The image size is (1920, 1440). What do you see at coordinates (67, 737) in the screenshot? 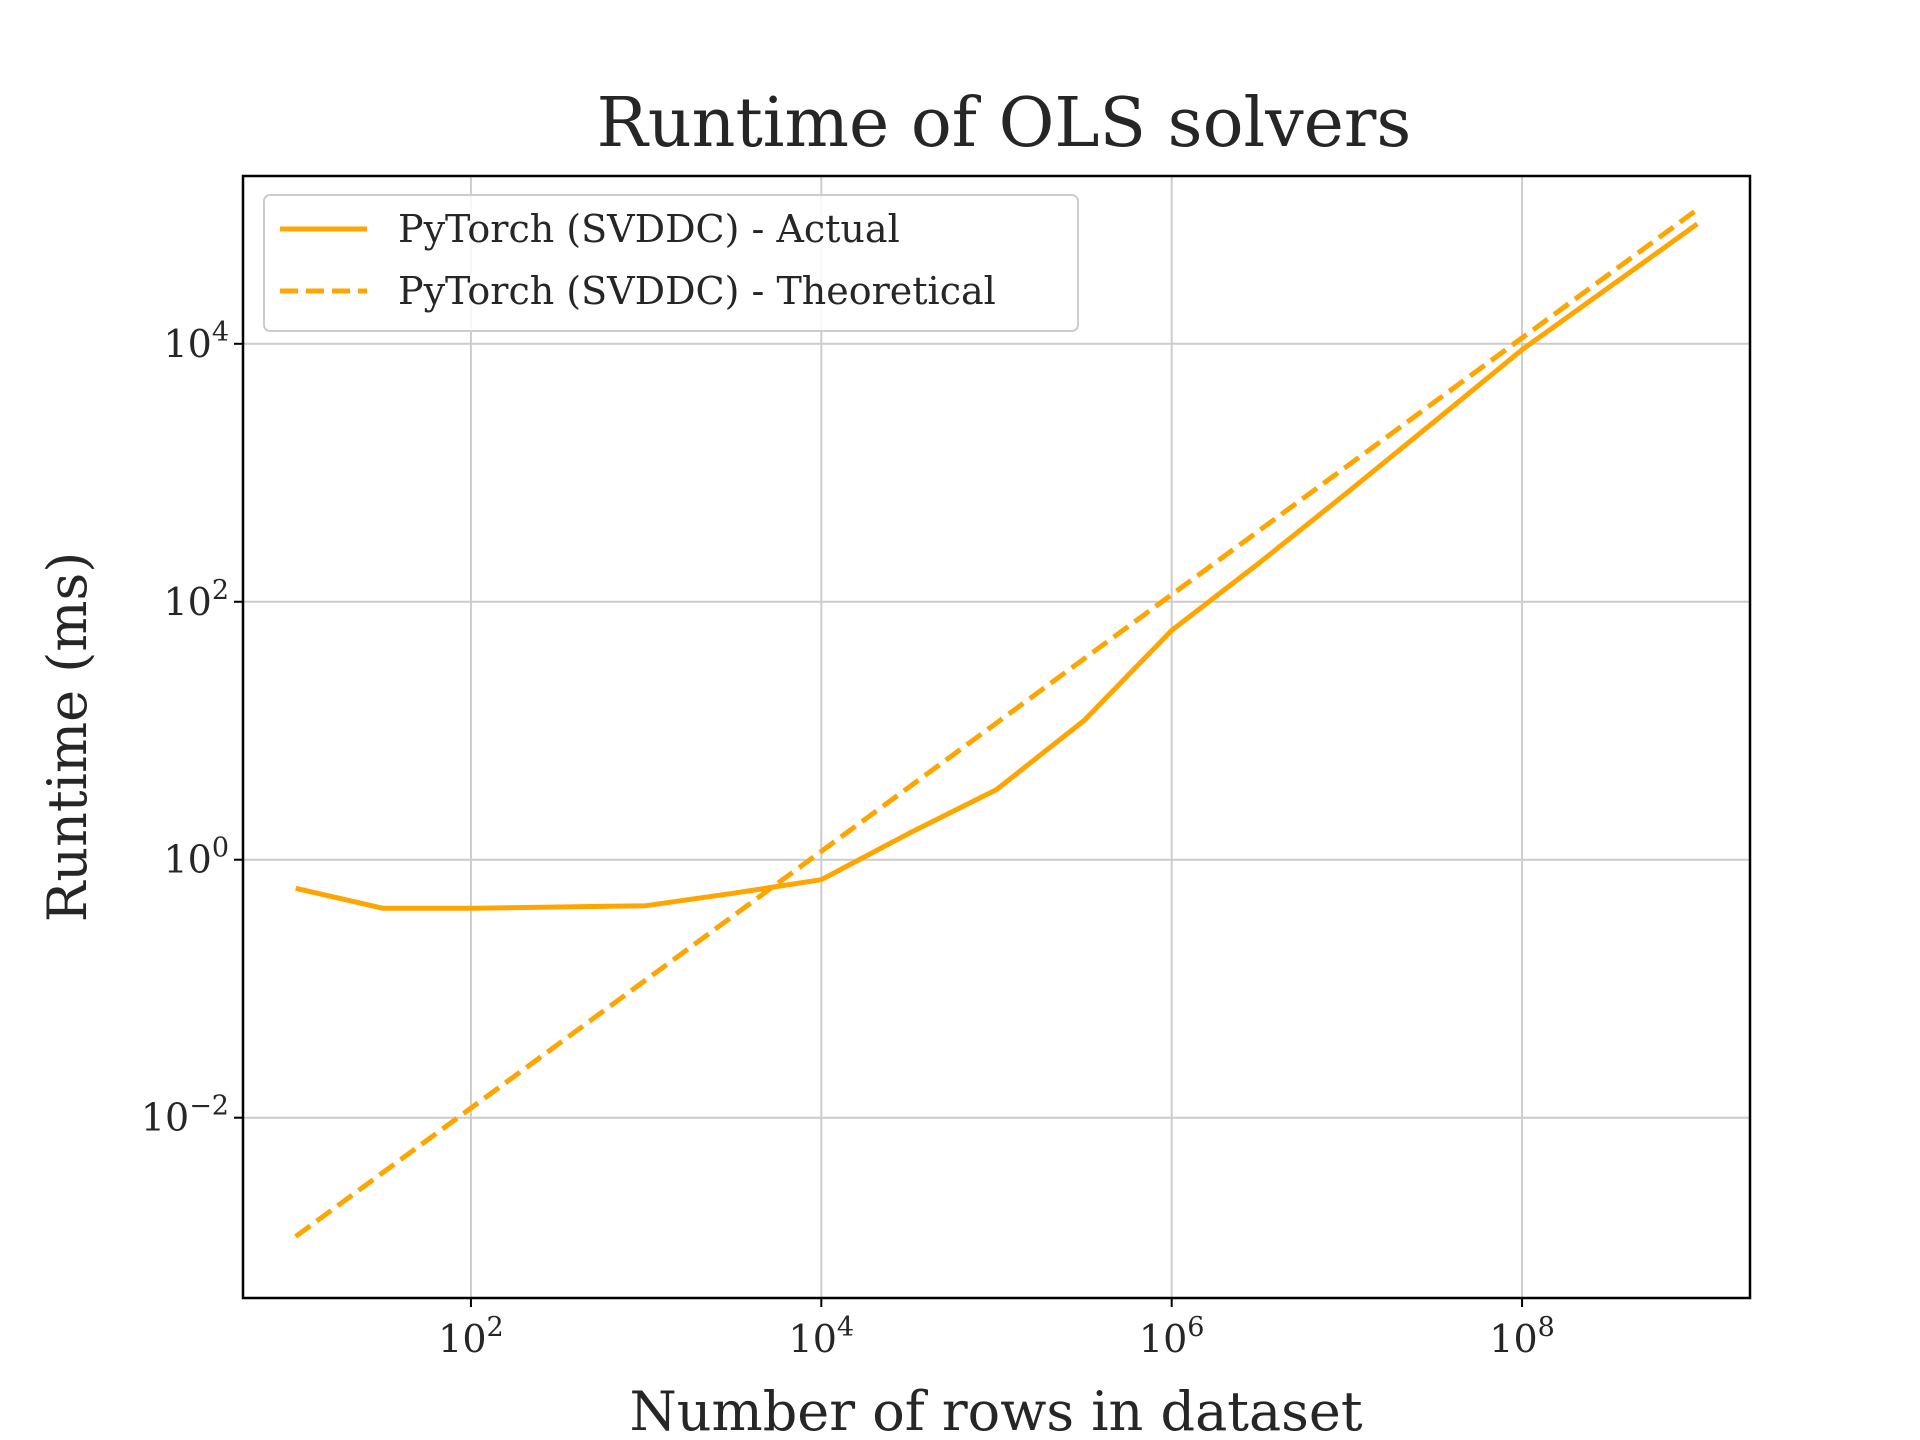
I see `y-axis-label: Runtime (ms)` at bounding box center [67, 737].